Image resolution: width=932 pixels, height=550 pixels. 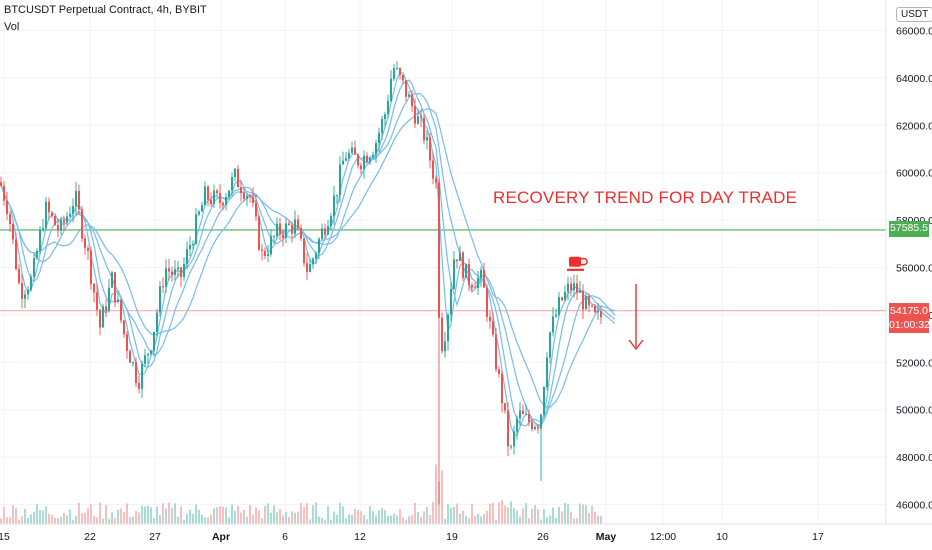 I want to click on y-tick-label: 64000.0, so click(x=914, y=79).